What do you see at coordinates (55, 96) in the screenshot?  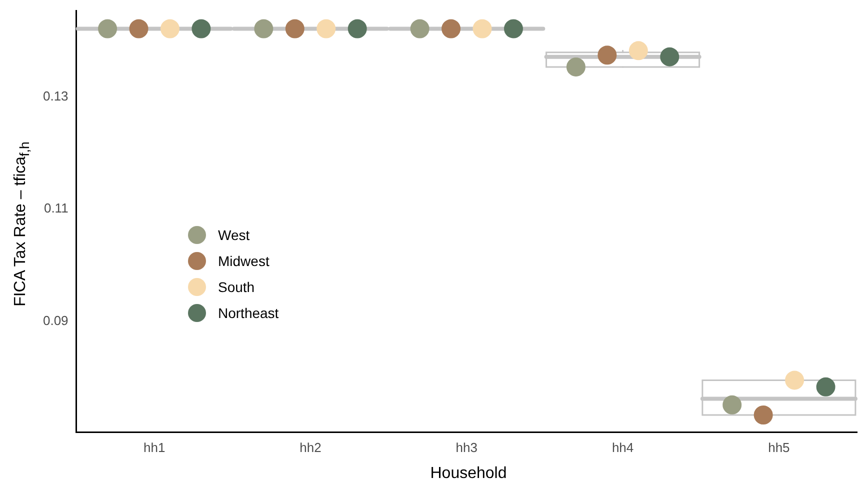 I see `y-tick-label: 0.13` at bounding box center [55, 96].